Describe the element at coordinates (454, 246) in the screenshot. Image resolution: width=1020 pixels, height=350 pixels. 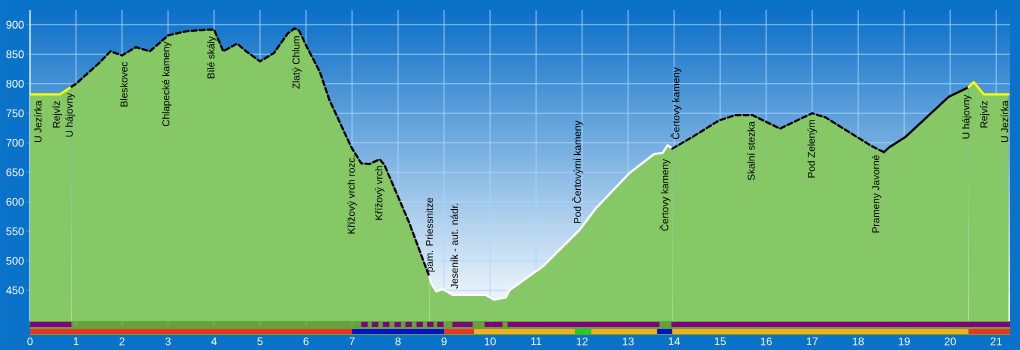
I see `annotation: Jeseník - aut. nádr.` at that location.